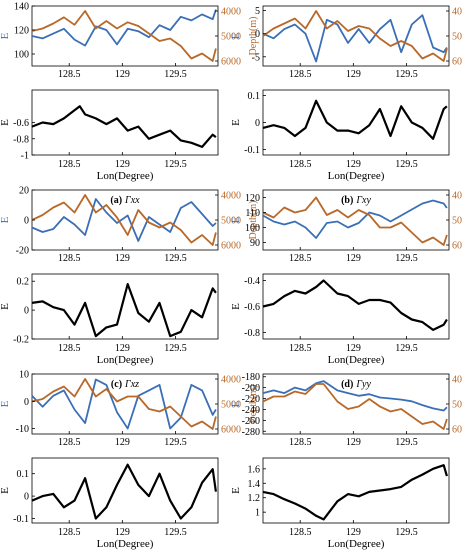 The width and height of the screenshot is (462, 550). I want to click on top-series-blue-line, so click(355, 38).